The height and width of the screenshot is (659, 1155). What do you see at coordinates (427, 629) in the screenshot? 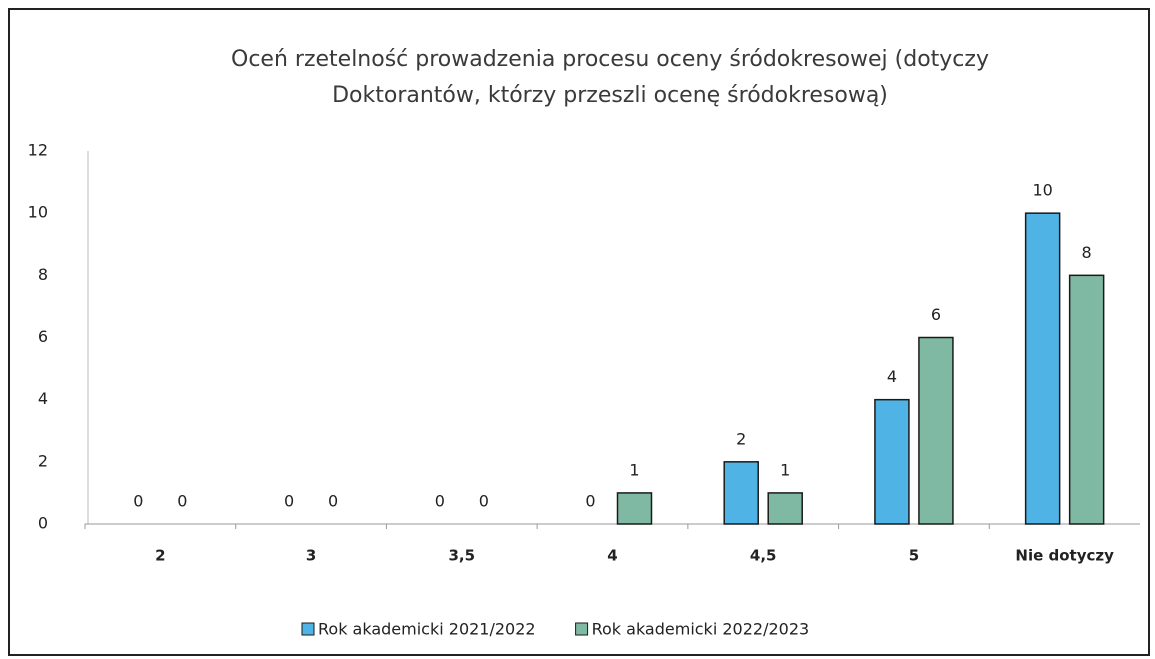
I see `legend-label: Rok akademicki 2021/2022` at bounding box center [427, 629].